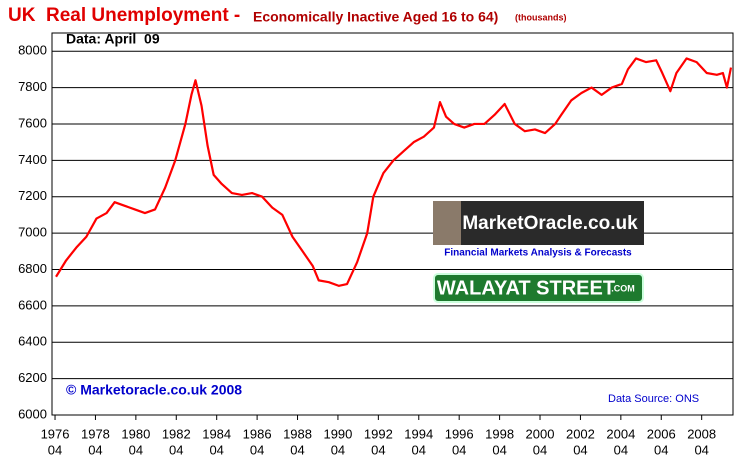 The image size is (746, 465). I want to click on x-tick-label: 1994, so click(418, 433).